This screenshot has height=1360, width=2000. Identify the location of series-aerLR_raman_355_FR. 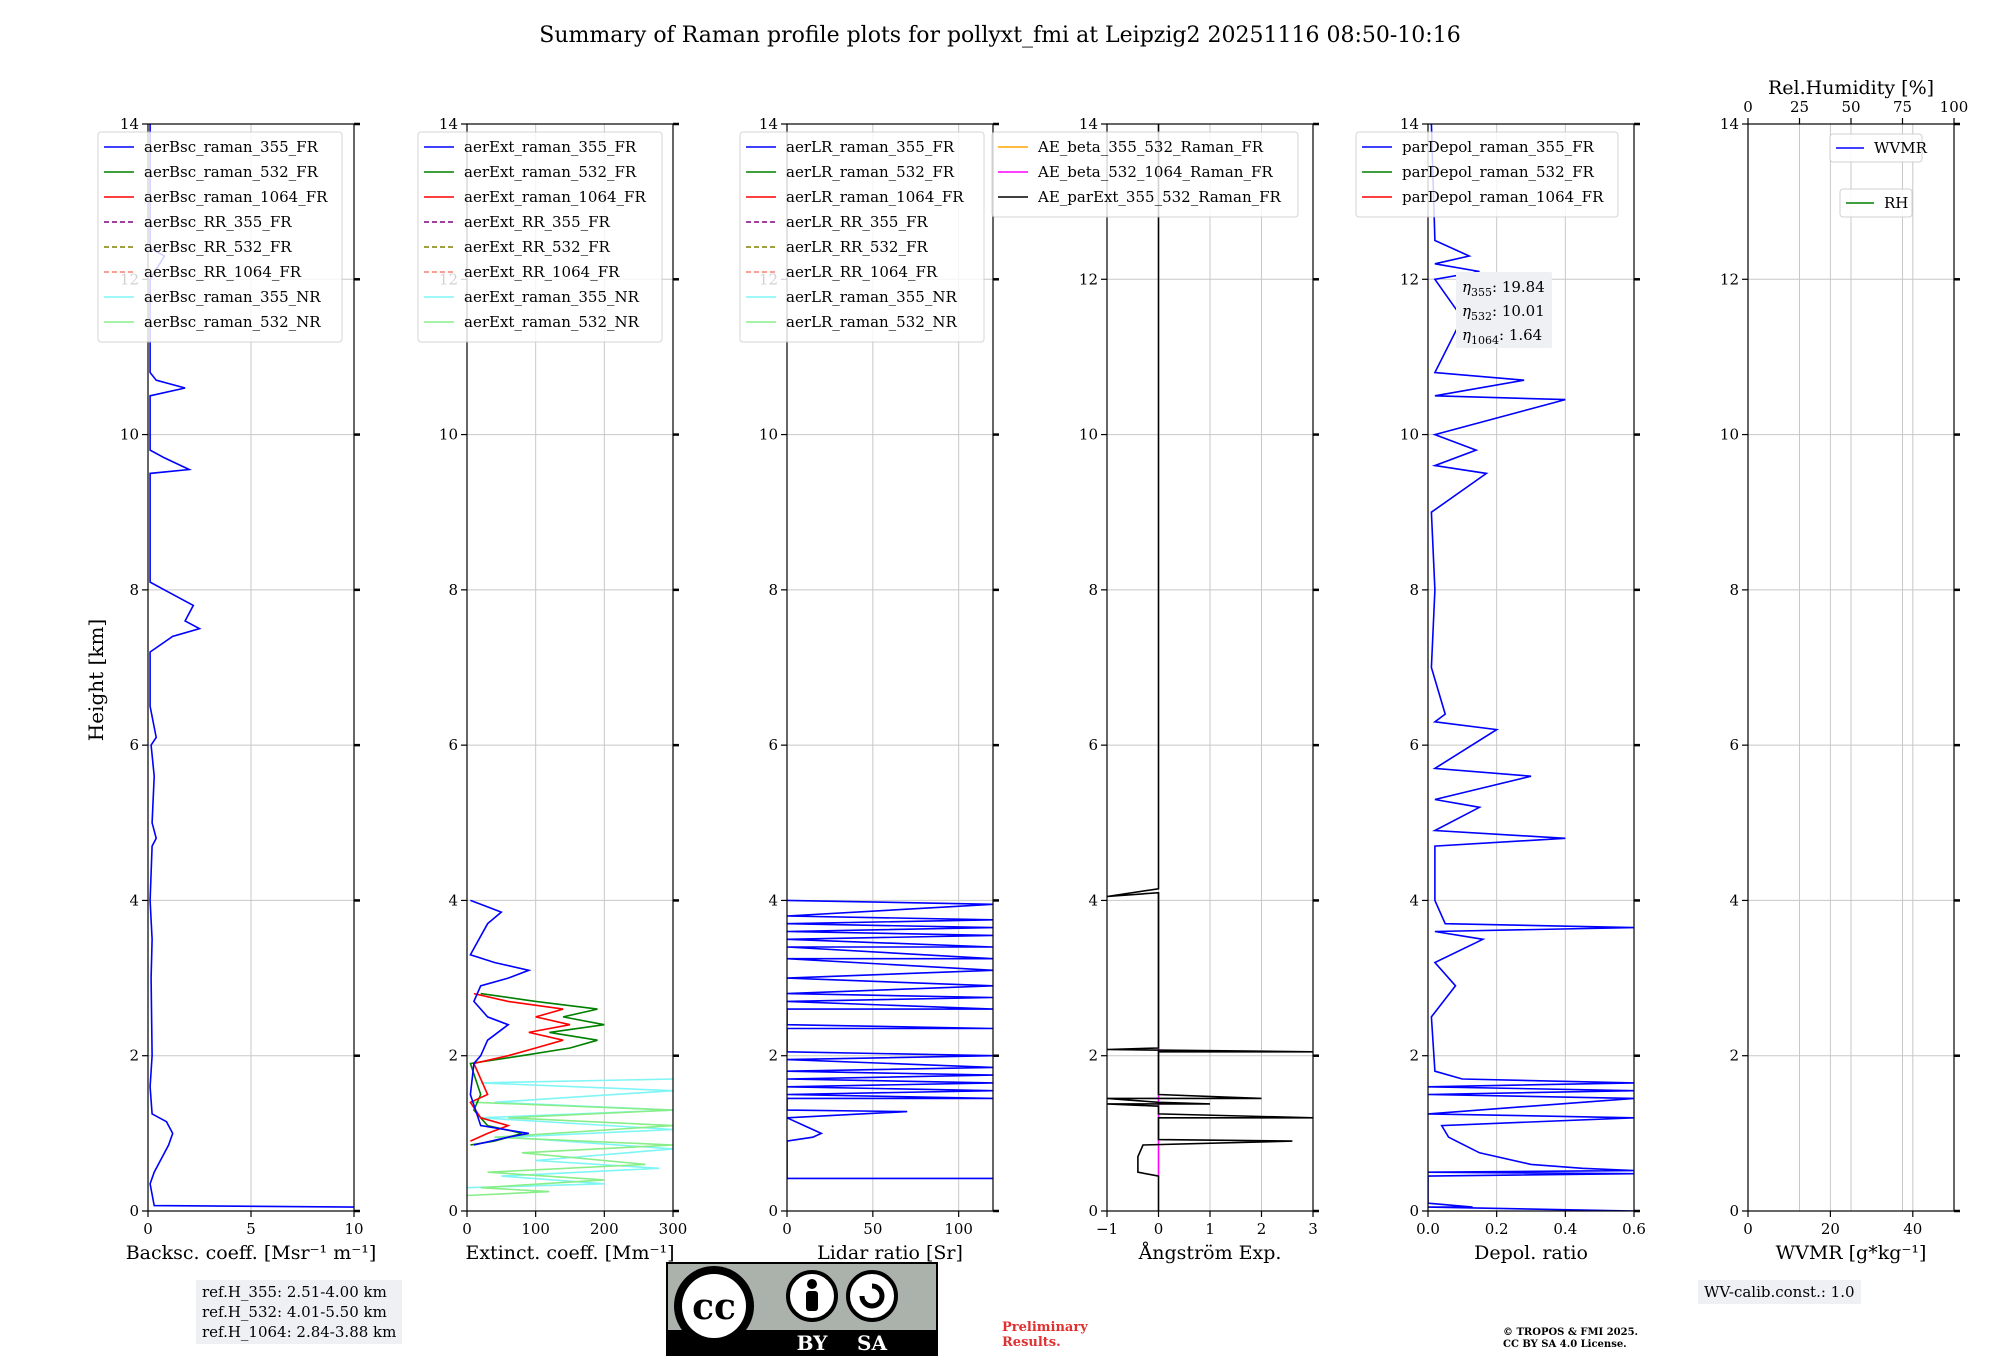
(890, 1039).